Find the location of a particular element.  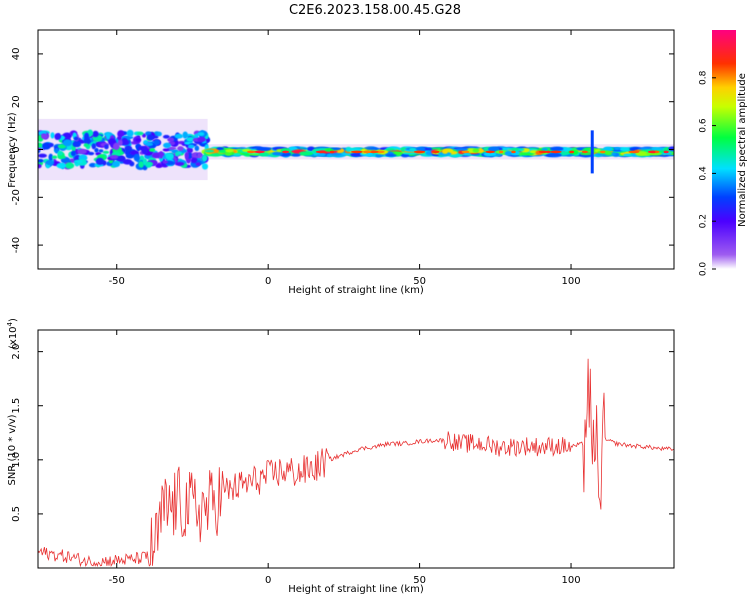

top-y-tick-label: -40 is located at coordinates (16, 245).